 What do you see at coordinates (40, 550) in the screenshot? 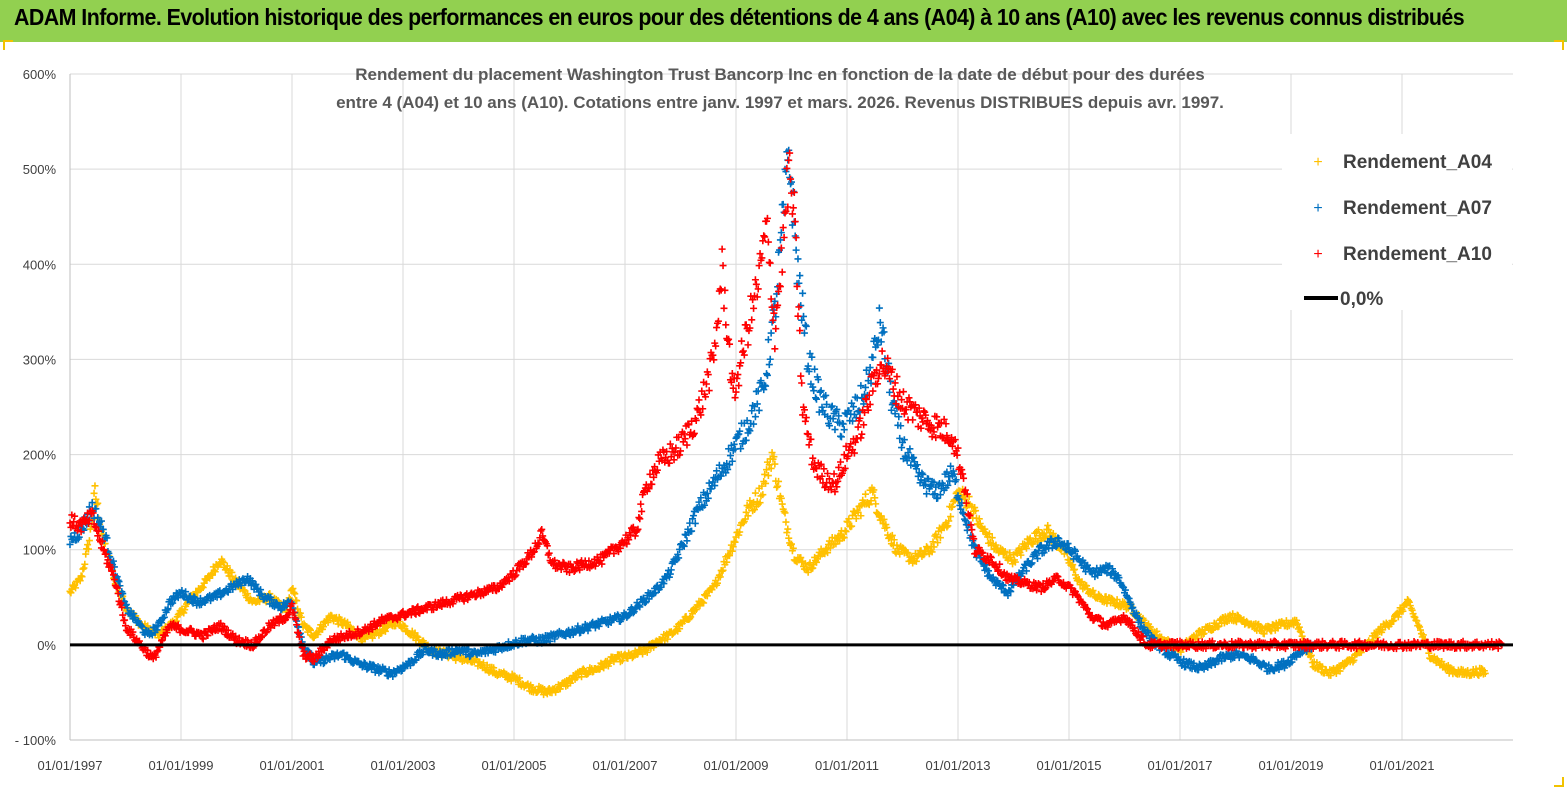
I see `y-tick-label: 100%` at bounding box center [40, 550].